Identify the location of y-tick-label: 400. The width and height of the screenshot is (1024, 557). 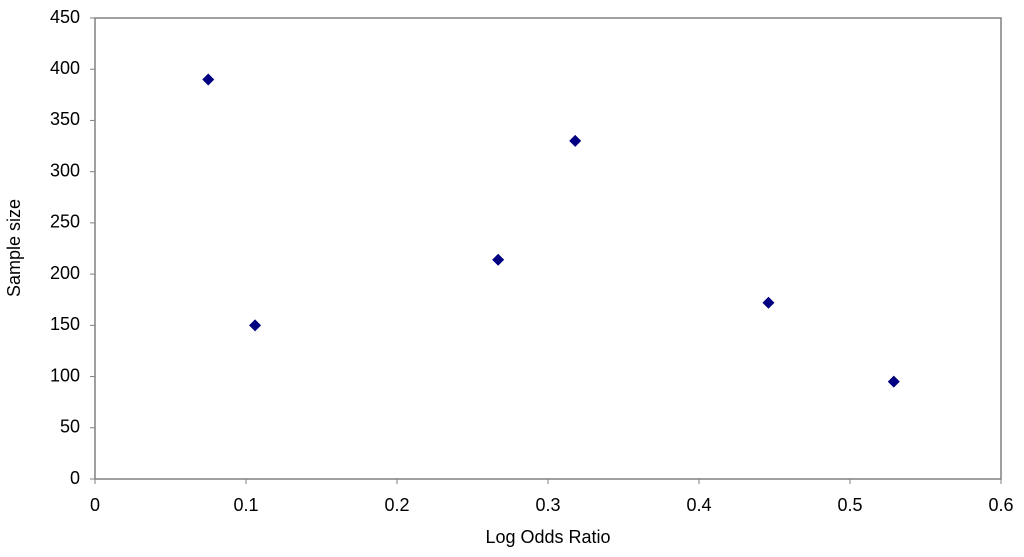
(65, 68).